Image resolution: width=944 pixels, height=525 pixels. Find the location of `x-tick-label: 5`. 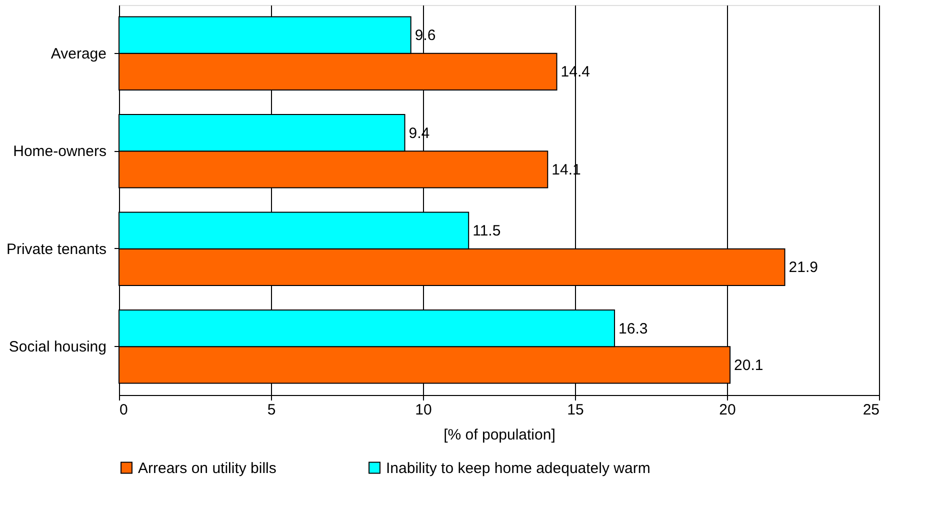

x-tick-label: 5 is located at coordinates (271, 410).